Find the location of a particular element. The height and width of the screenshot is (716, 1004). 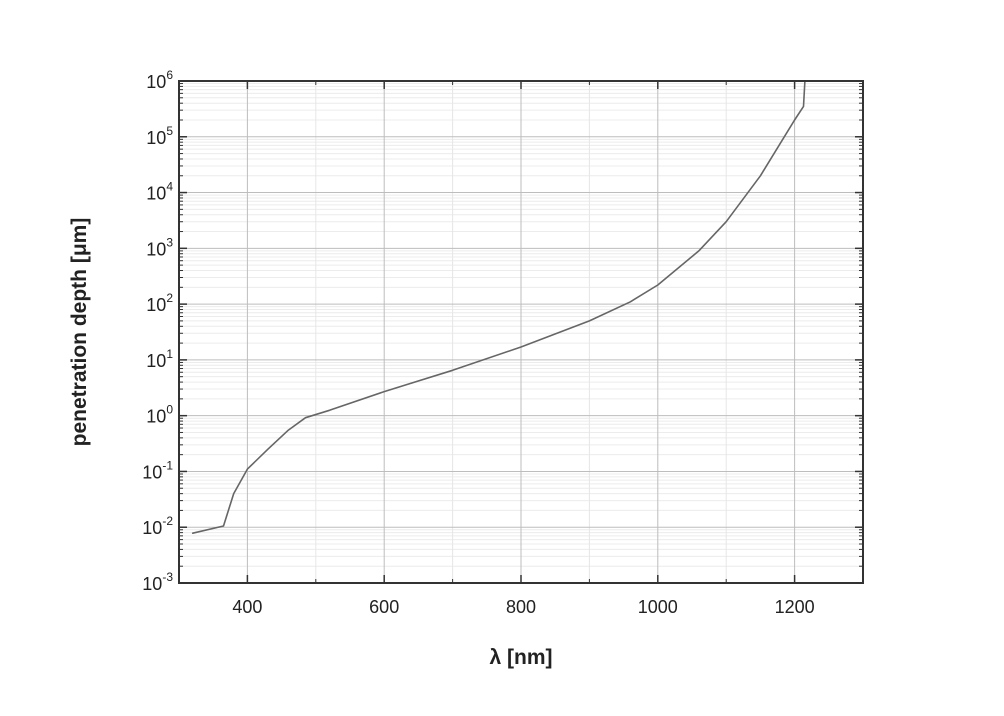

y-tick-label-exponent: -2 is located at coordinates (167, 521).